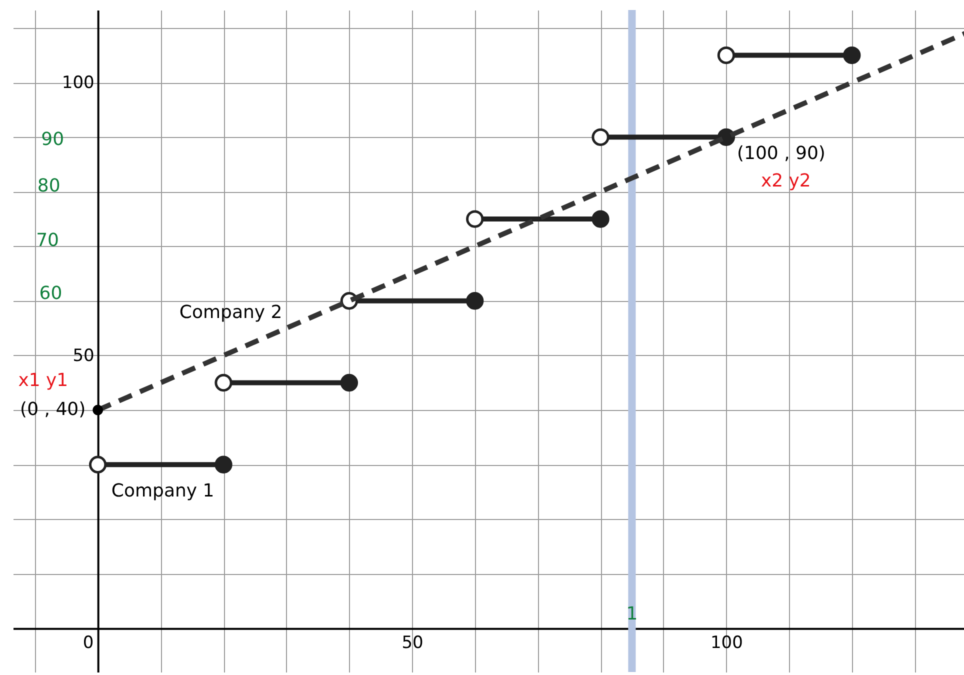 The image size is (964, 675). I want to click on x-tick-label: 0, so click(88, 642).